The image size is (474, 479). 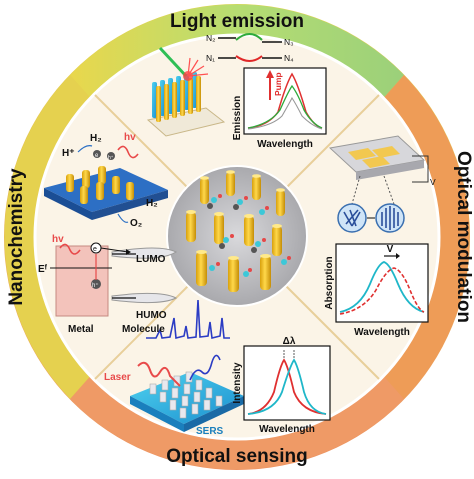 What do you see at coordinates (151, 259) in the screenshot?
I see `lumo-label: LUMO` at bounding box center [151, 259].